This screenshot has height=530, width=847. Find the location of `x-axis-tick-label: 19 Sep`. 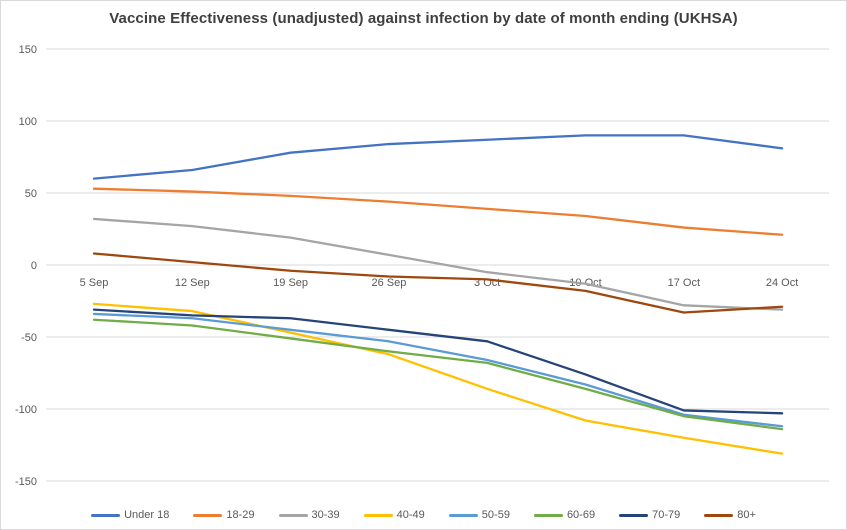

x-axis-tick-label: 19 Sep is located at coordinates (290, 283).